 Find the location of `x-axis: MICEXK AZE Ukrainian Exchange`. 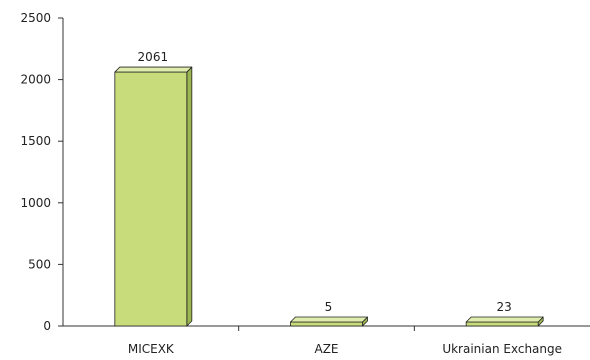

x-axis: MICEXK AZE Ukrainian Exchange is located at coordinates (326, 340).